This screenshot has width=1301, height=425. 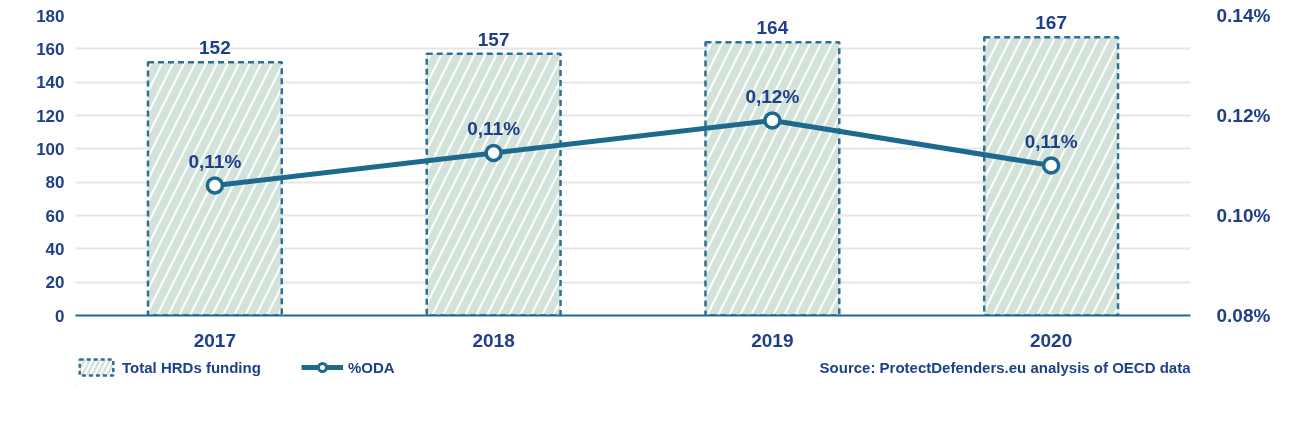 I want to click on y-tick-label: 20, so click(x=55, y=283).